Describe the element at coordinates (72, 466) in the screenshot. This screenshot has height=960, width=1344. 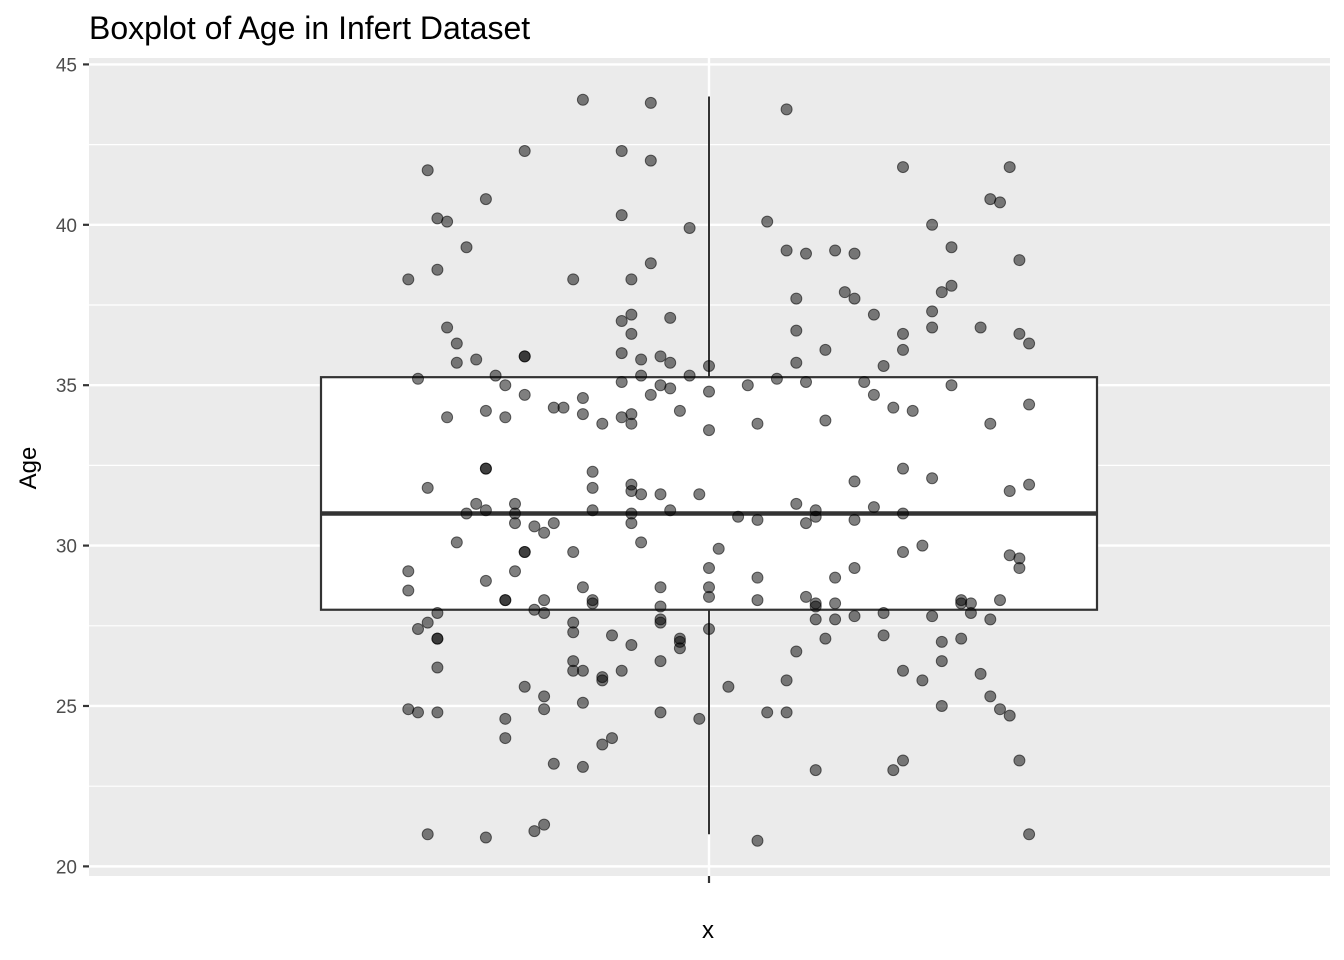
I see `y-axis: 20 25 30 35 40 45` at that location.